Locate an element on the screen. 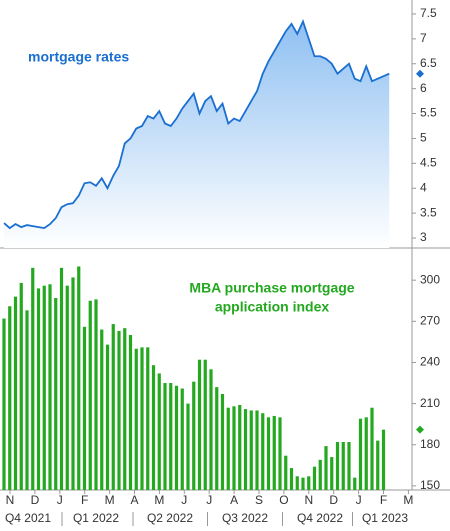  y-tick-label: 5 is located at coordinates (423, 138).